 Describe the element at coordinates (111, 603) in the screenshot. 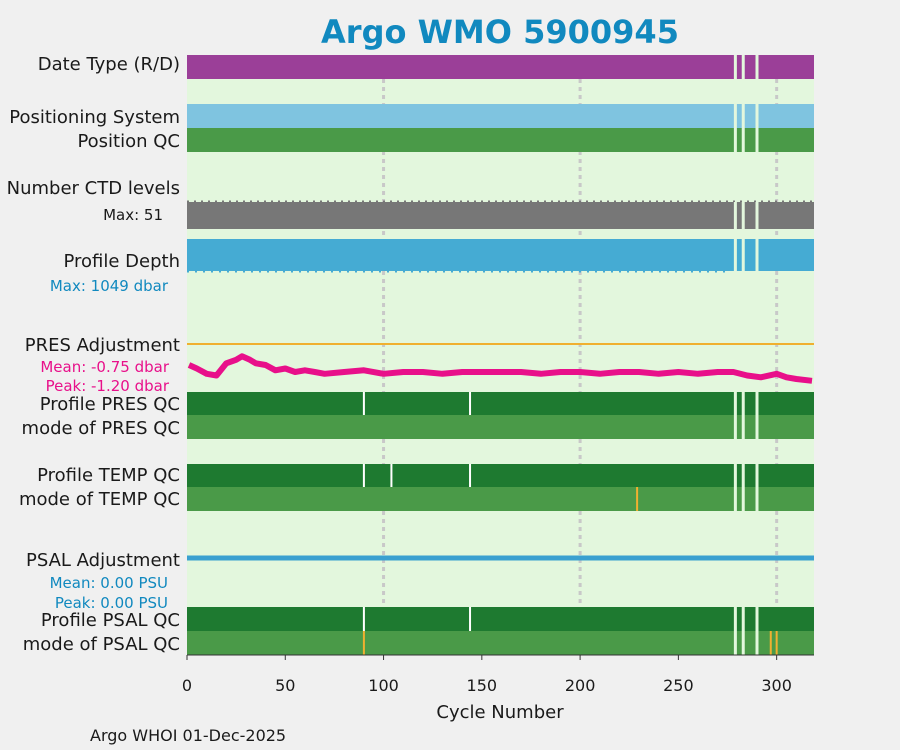

I see `label-psal-peak: Peak: 0.00 PSU` at that location.